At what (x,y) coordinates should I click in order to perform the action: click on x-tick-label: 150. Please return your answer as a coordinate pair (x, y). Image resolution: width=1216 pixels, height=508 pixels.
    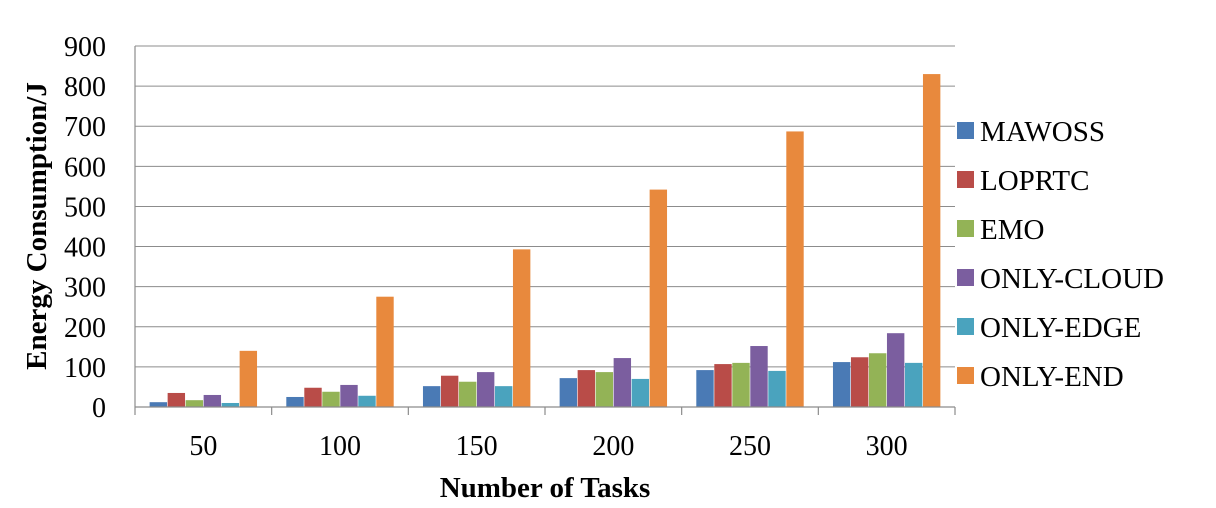
    Looking at the image, I should click on (477, 446).